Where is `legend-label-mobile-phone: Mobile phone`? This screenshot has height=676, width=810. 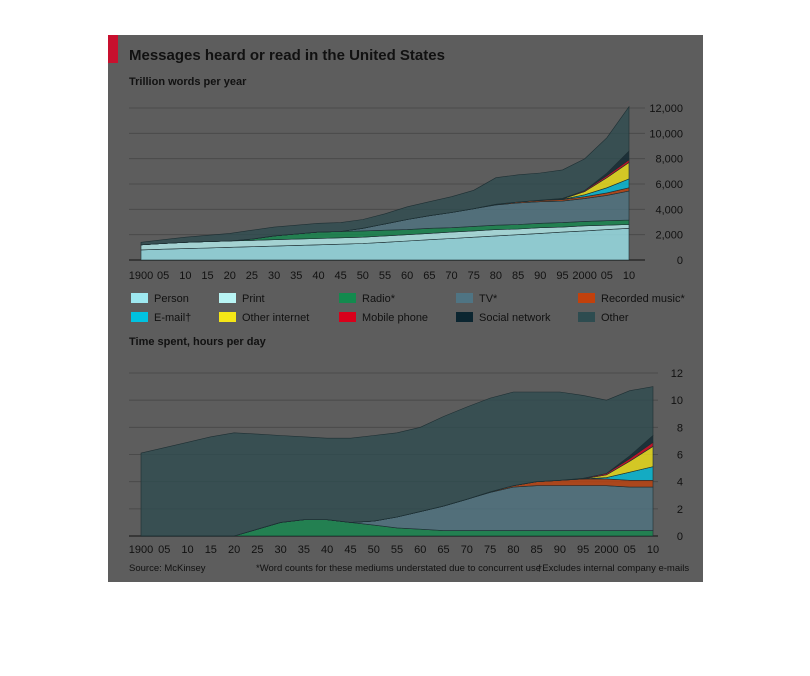
legend-label-mobile-phone: Mobile phone is located at coordinates (395, 318).